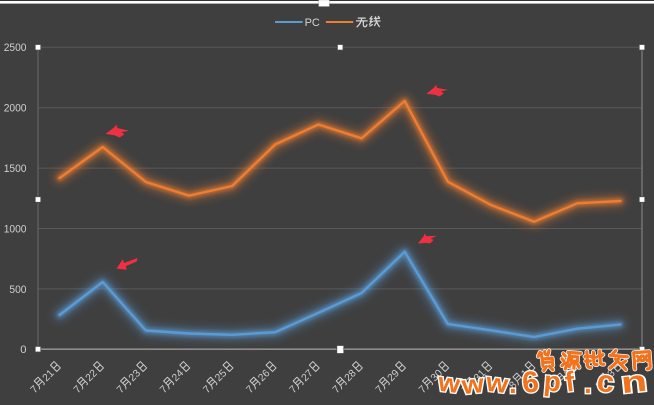  I want to click on svg-text: n, so click(633, 383).